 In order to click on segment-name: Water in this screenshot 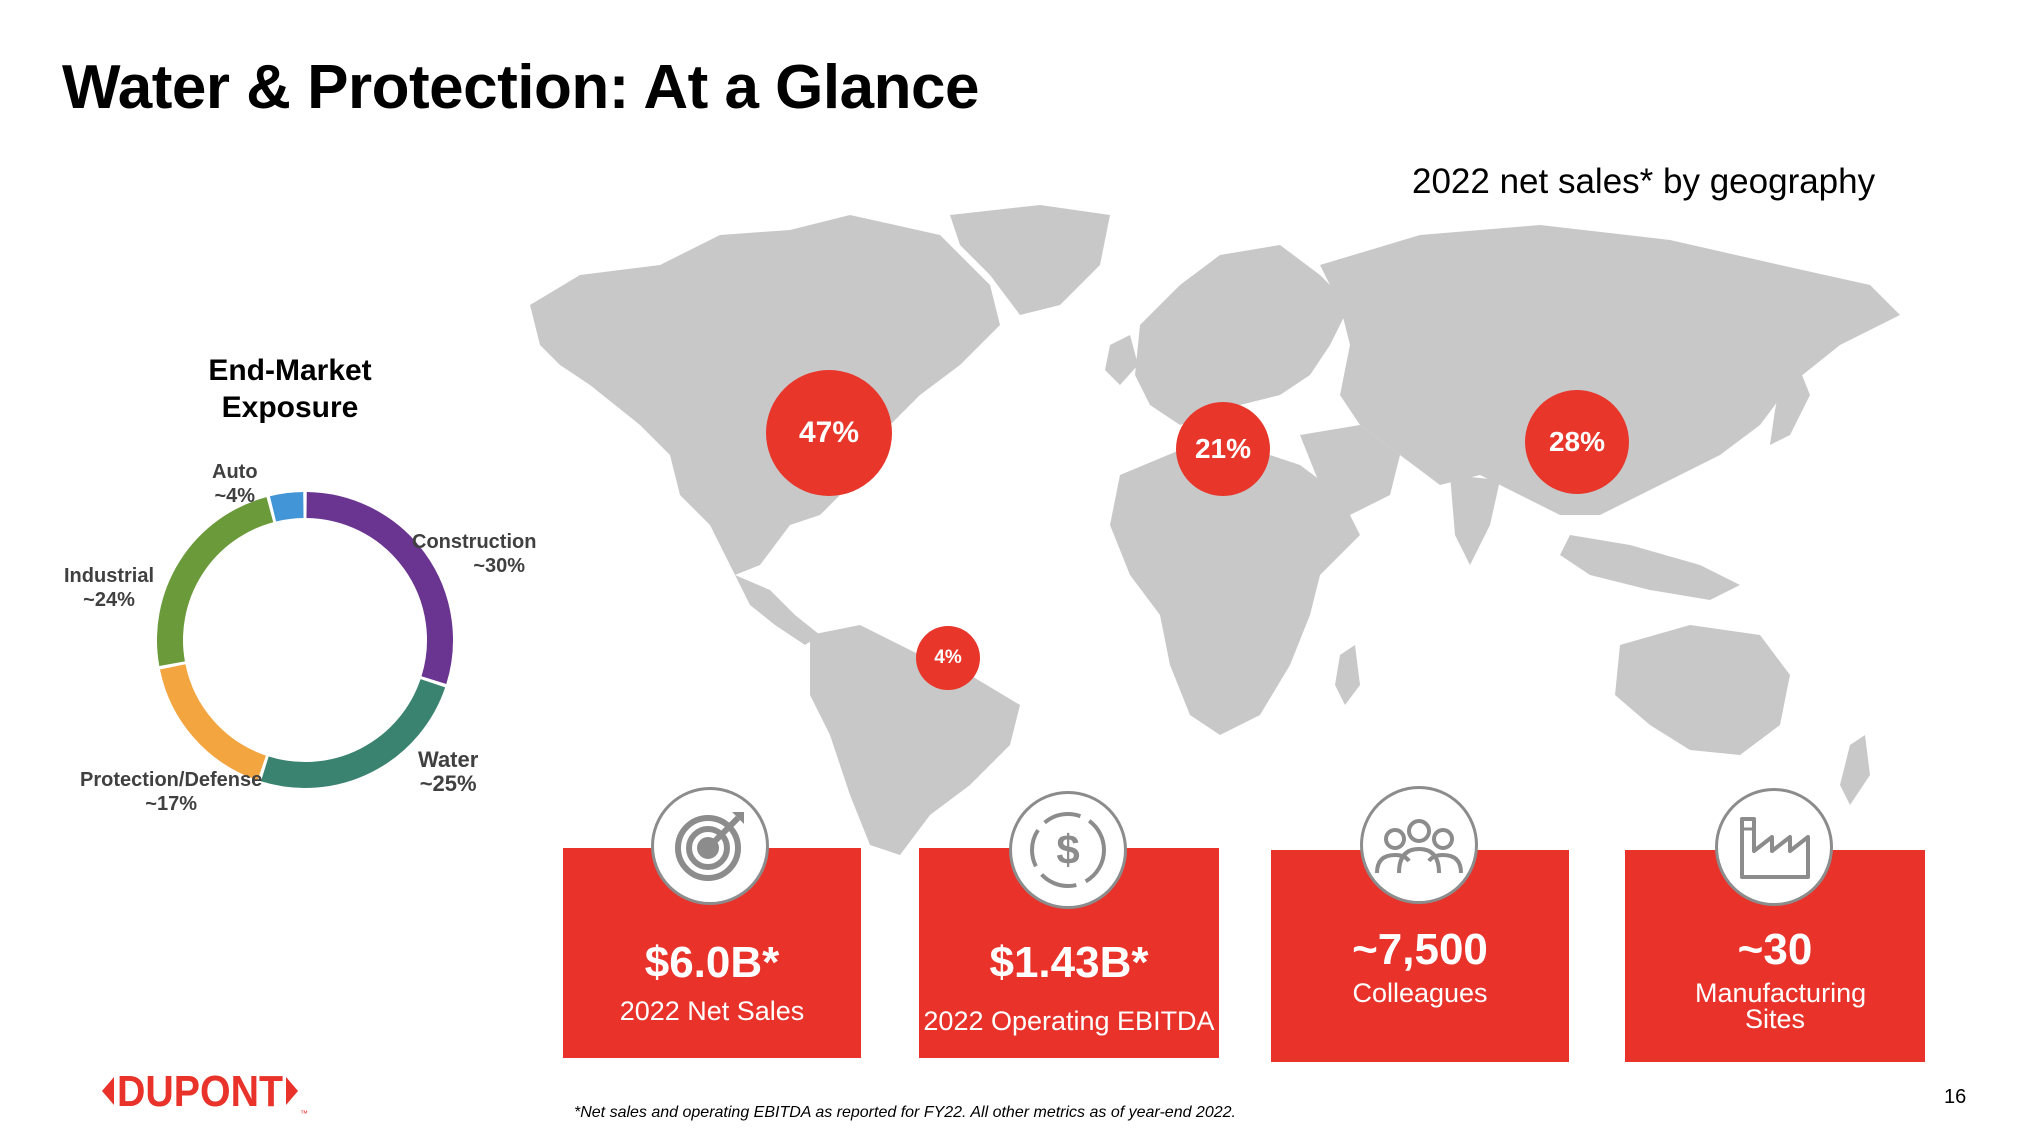, I will do `click(448, 759)`.